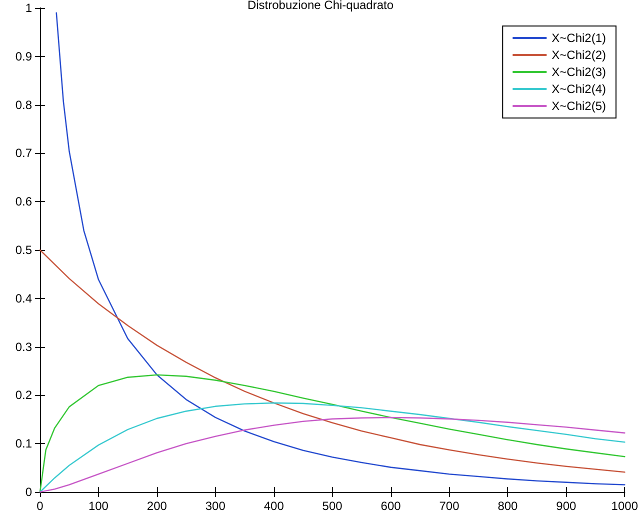 This screenshot has height=519, width=641. I want to click on y-tick-label: 0.5, so click(23, 250).